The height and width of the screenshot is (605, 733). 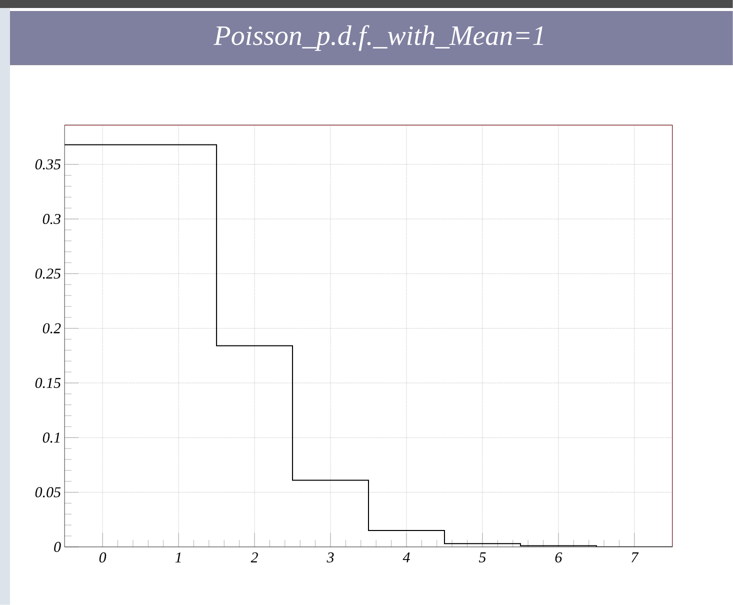 What do you see at coordinates (51, 219) in the screenshot?
I see `y-tick-label: 0.3` at bounding box center [51, 219].